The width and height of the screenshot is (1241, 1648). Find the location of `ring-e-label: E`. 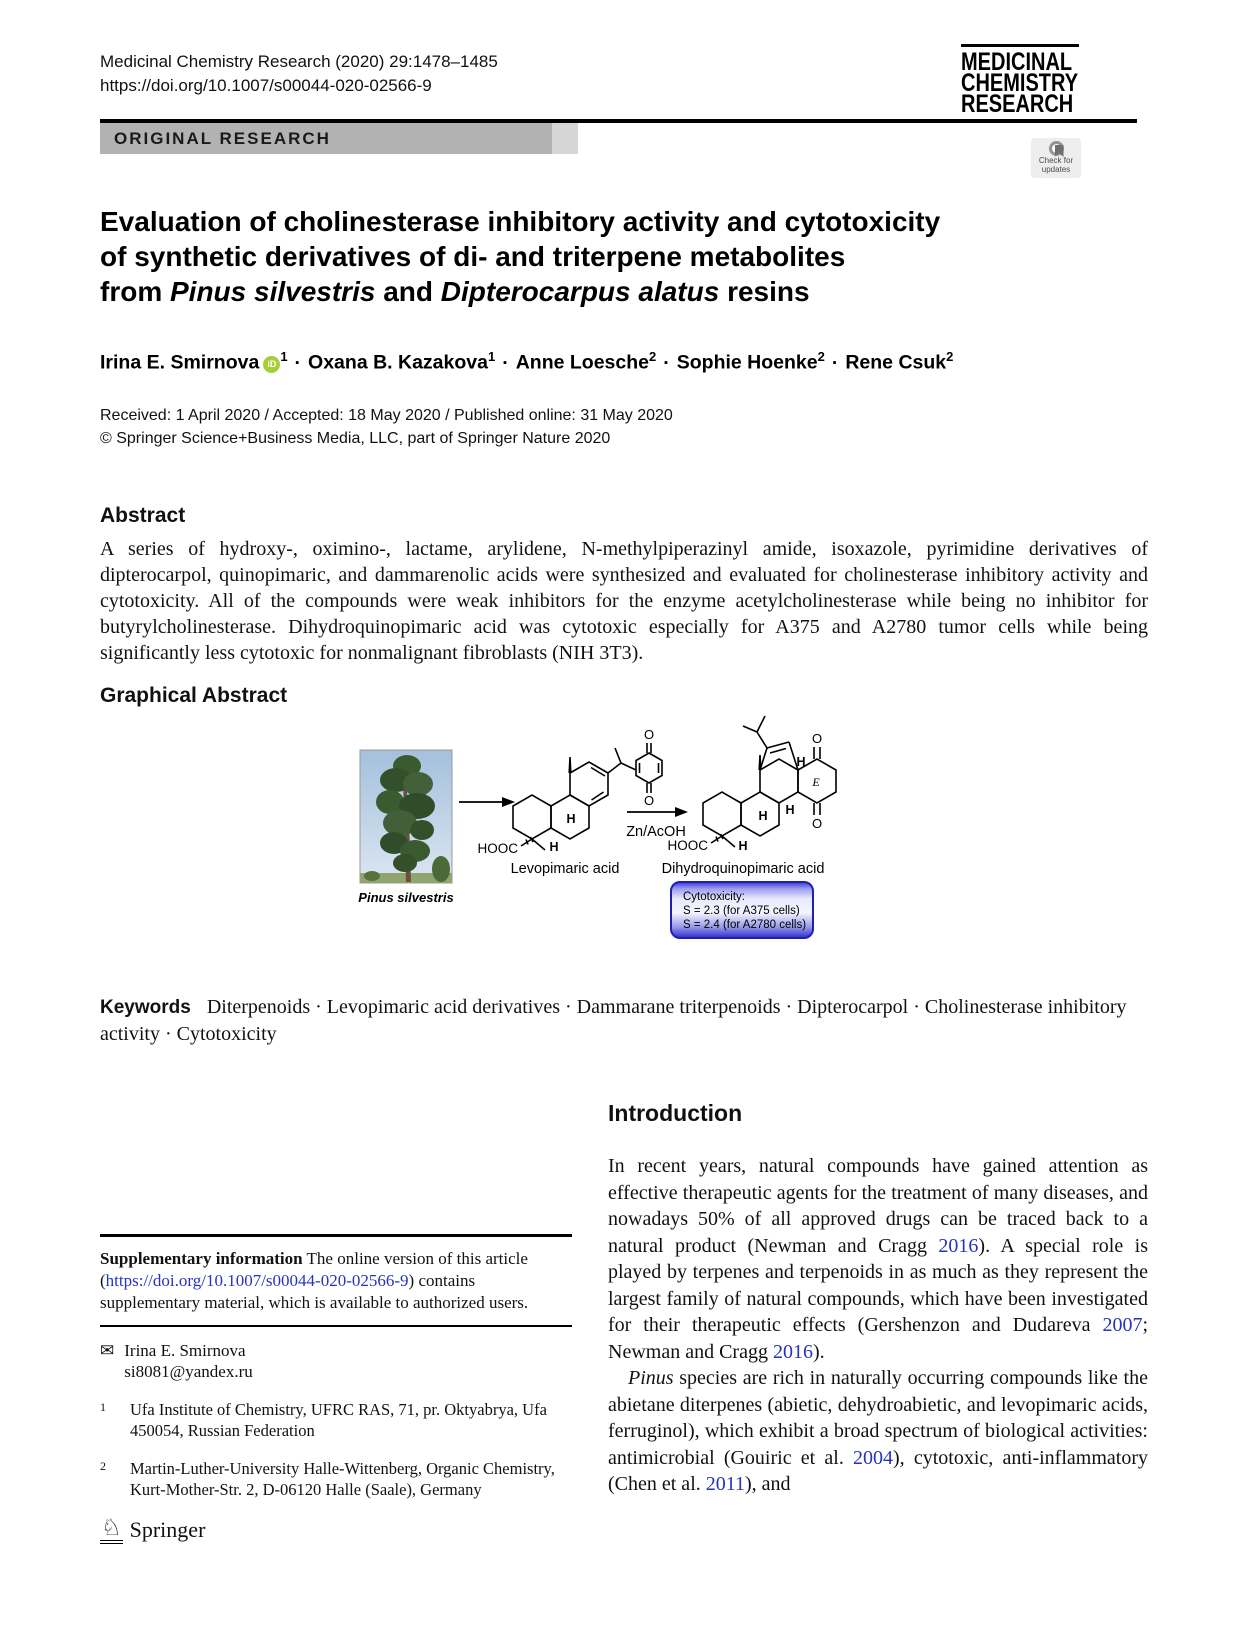

ring-e-label: E is located at coordinates (815, 782).